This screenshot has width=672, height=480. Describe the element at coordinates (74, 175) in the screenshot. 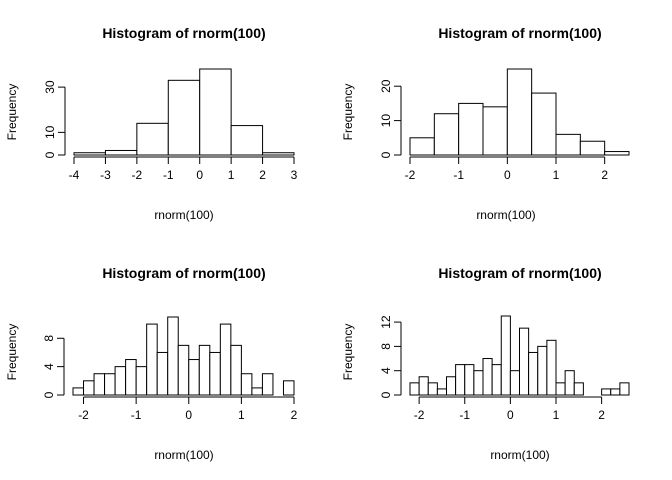

I see `x-tick-label: -4` at that location.